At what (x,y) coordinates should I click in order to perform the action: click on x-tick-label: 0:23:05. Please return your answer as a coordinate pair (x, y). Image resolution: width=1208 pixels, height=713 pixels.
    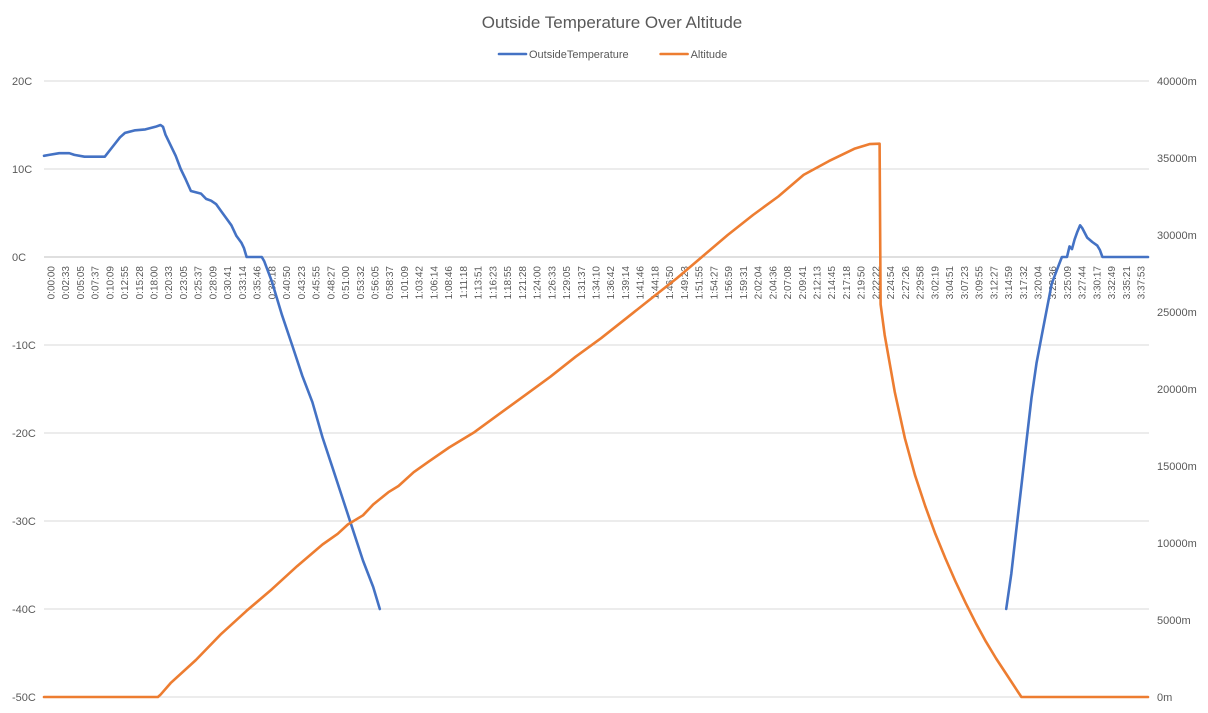
    Looking at the image, I should click on (184, 283).